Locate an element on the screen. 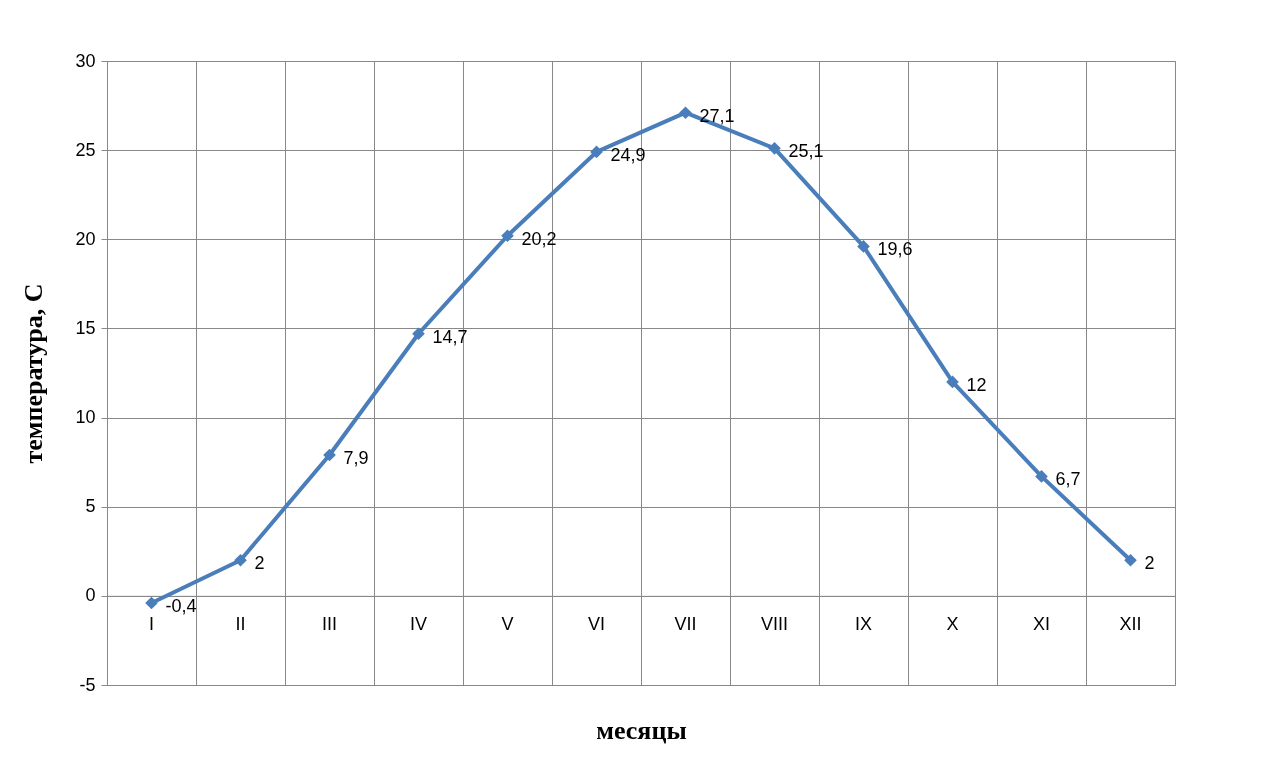 The height and width of the screenshot is (767, 1263). data-label: 24,9 is located at coordinates (628, 154).